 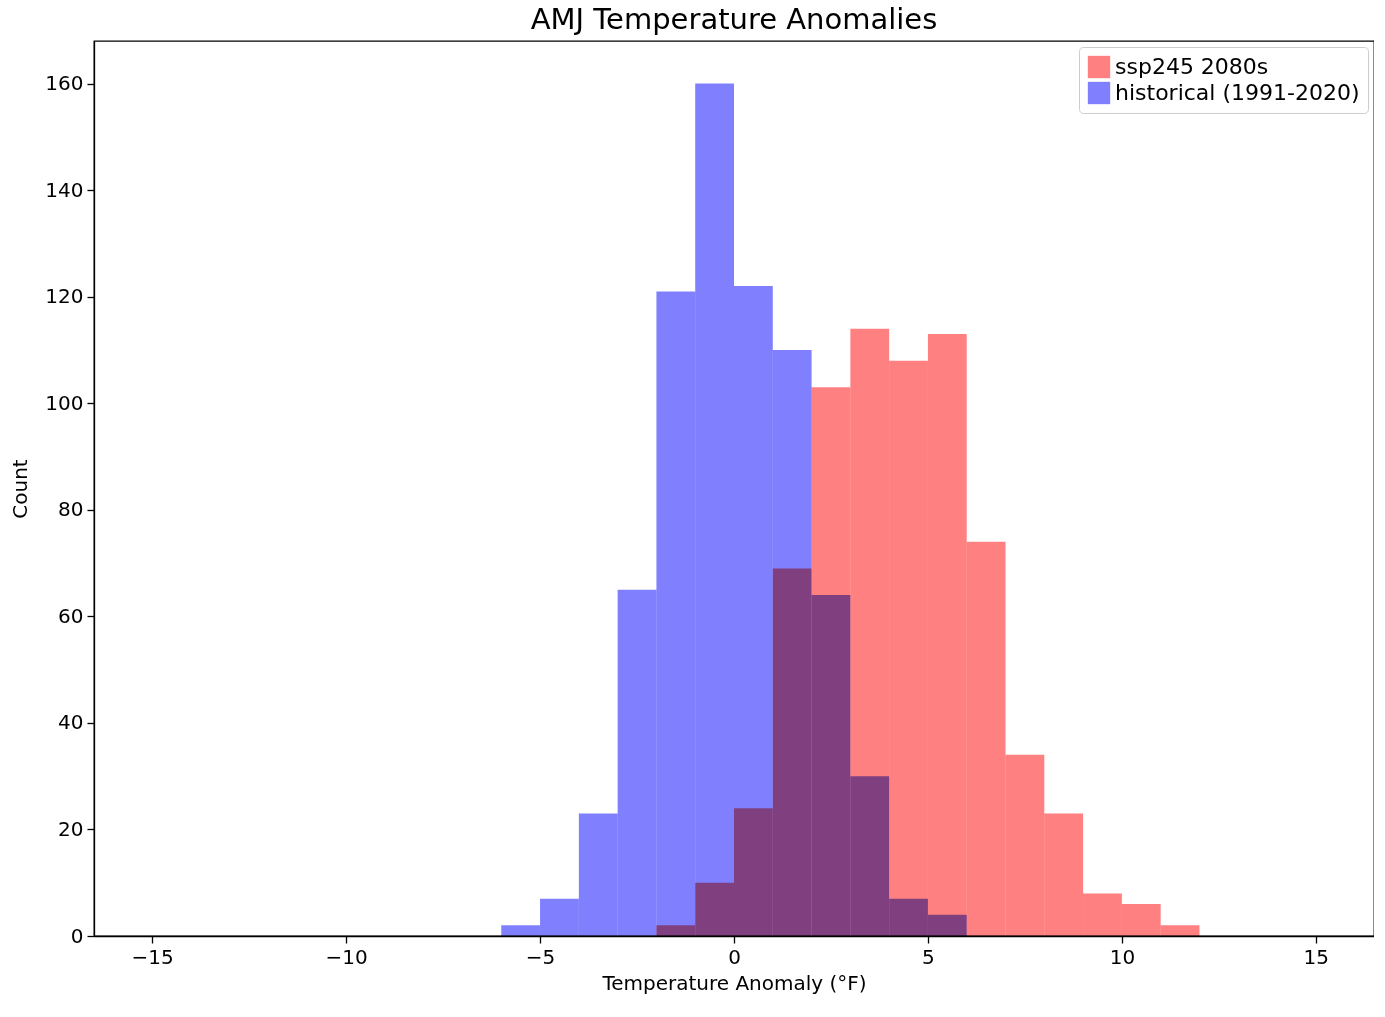 I want to click on y-tick-label: 140, so click(x=64, y=189).